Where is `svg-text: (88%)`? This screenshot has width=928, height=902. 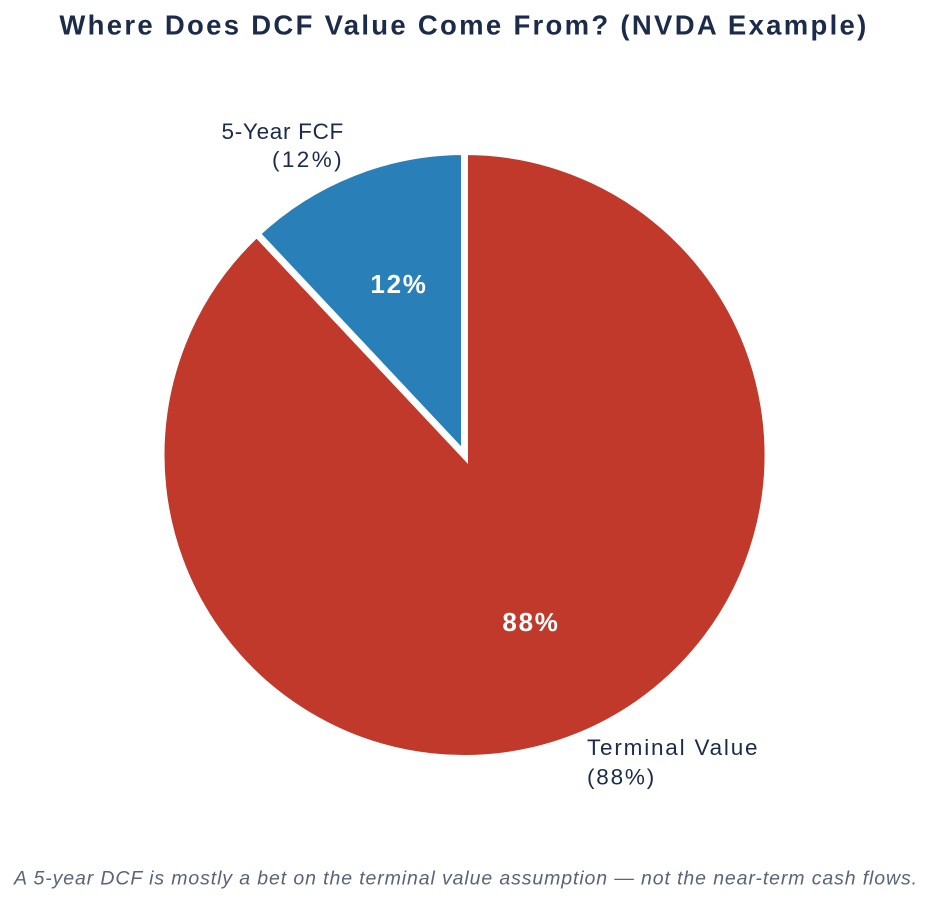
svg-text: (88%) is located at coordinates (621, 777).